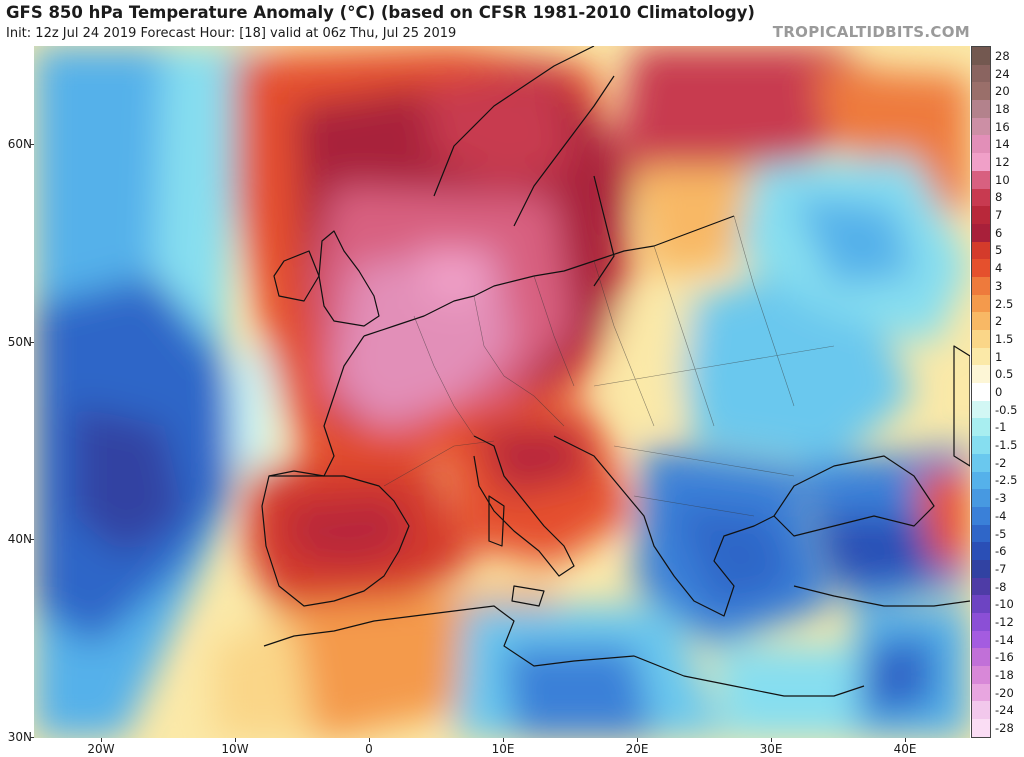 The image size is (1024, 757). I want to click on colorbar-label: -3, so click(1001, 498).